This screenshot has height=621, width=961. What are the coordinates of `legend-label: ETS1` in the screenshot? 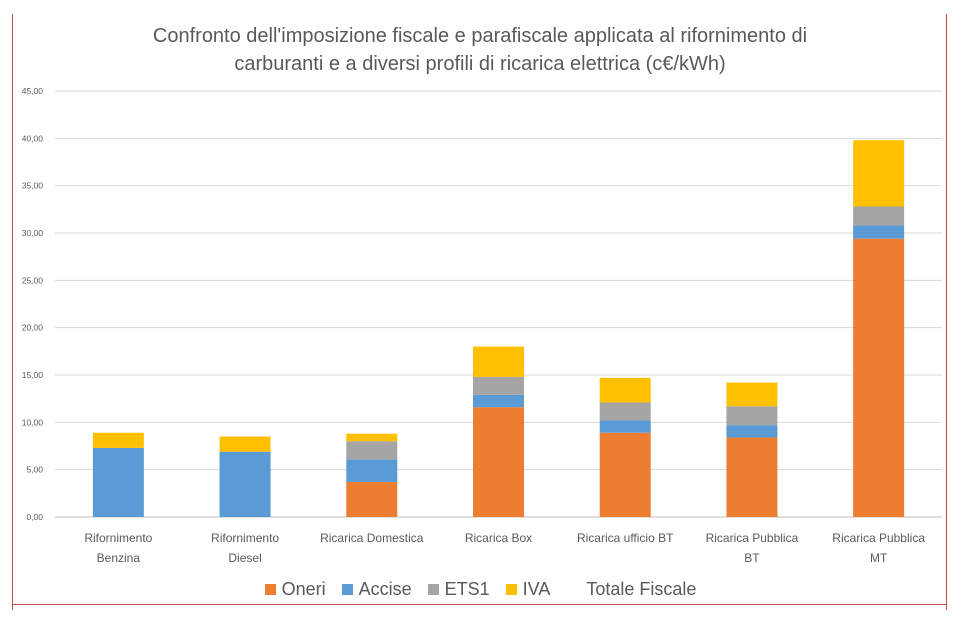 It's located at (467, 588).